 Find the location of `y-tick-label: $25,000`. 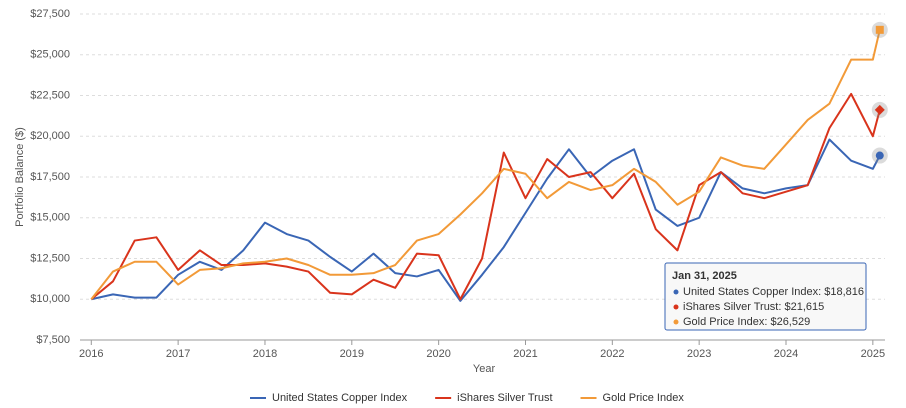

y-tick-label: $25,000 is located at coordinates (50, 55).